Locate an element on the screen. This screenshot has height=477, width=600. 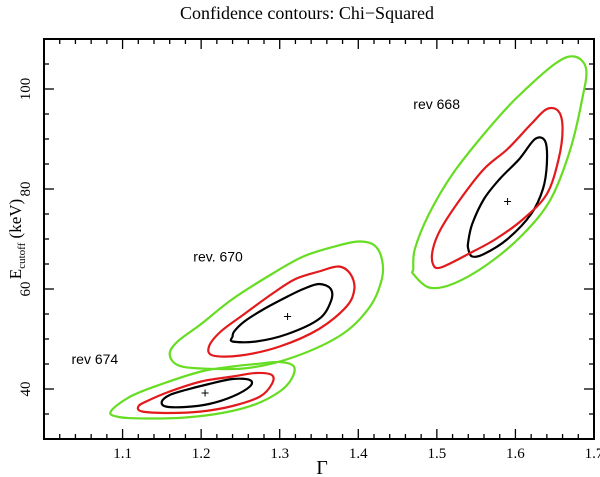
series-label-rev-670: rev. 670 is located at coordinates (218, 257).